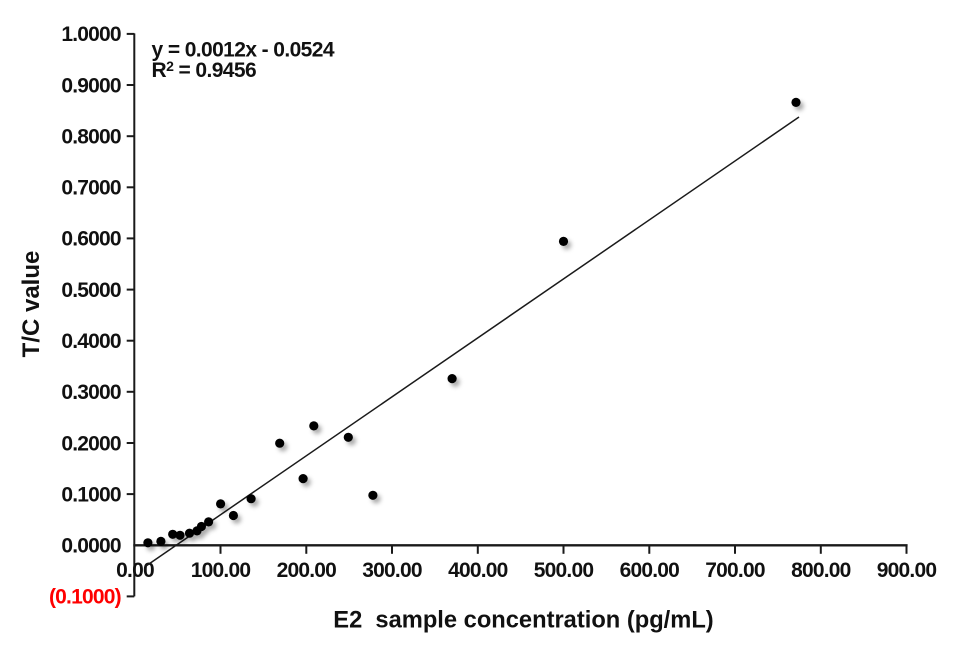 This screenshot has height=654, width=954. What do you see at coordinates (307, 570) in the screenshot?
I see `svg-text: 200.00` at bounding box center [307, 570].